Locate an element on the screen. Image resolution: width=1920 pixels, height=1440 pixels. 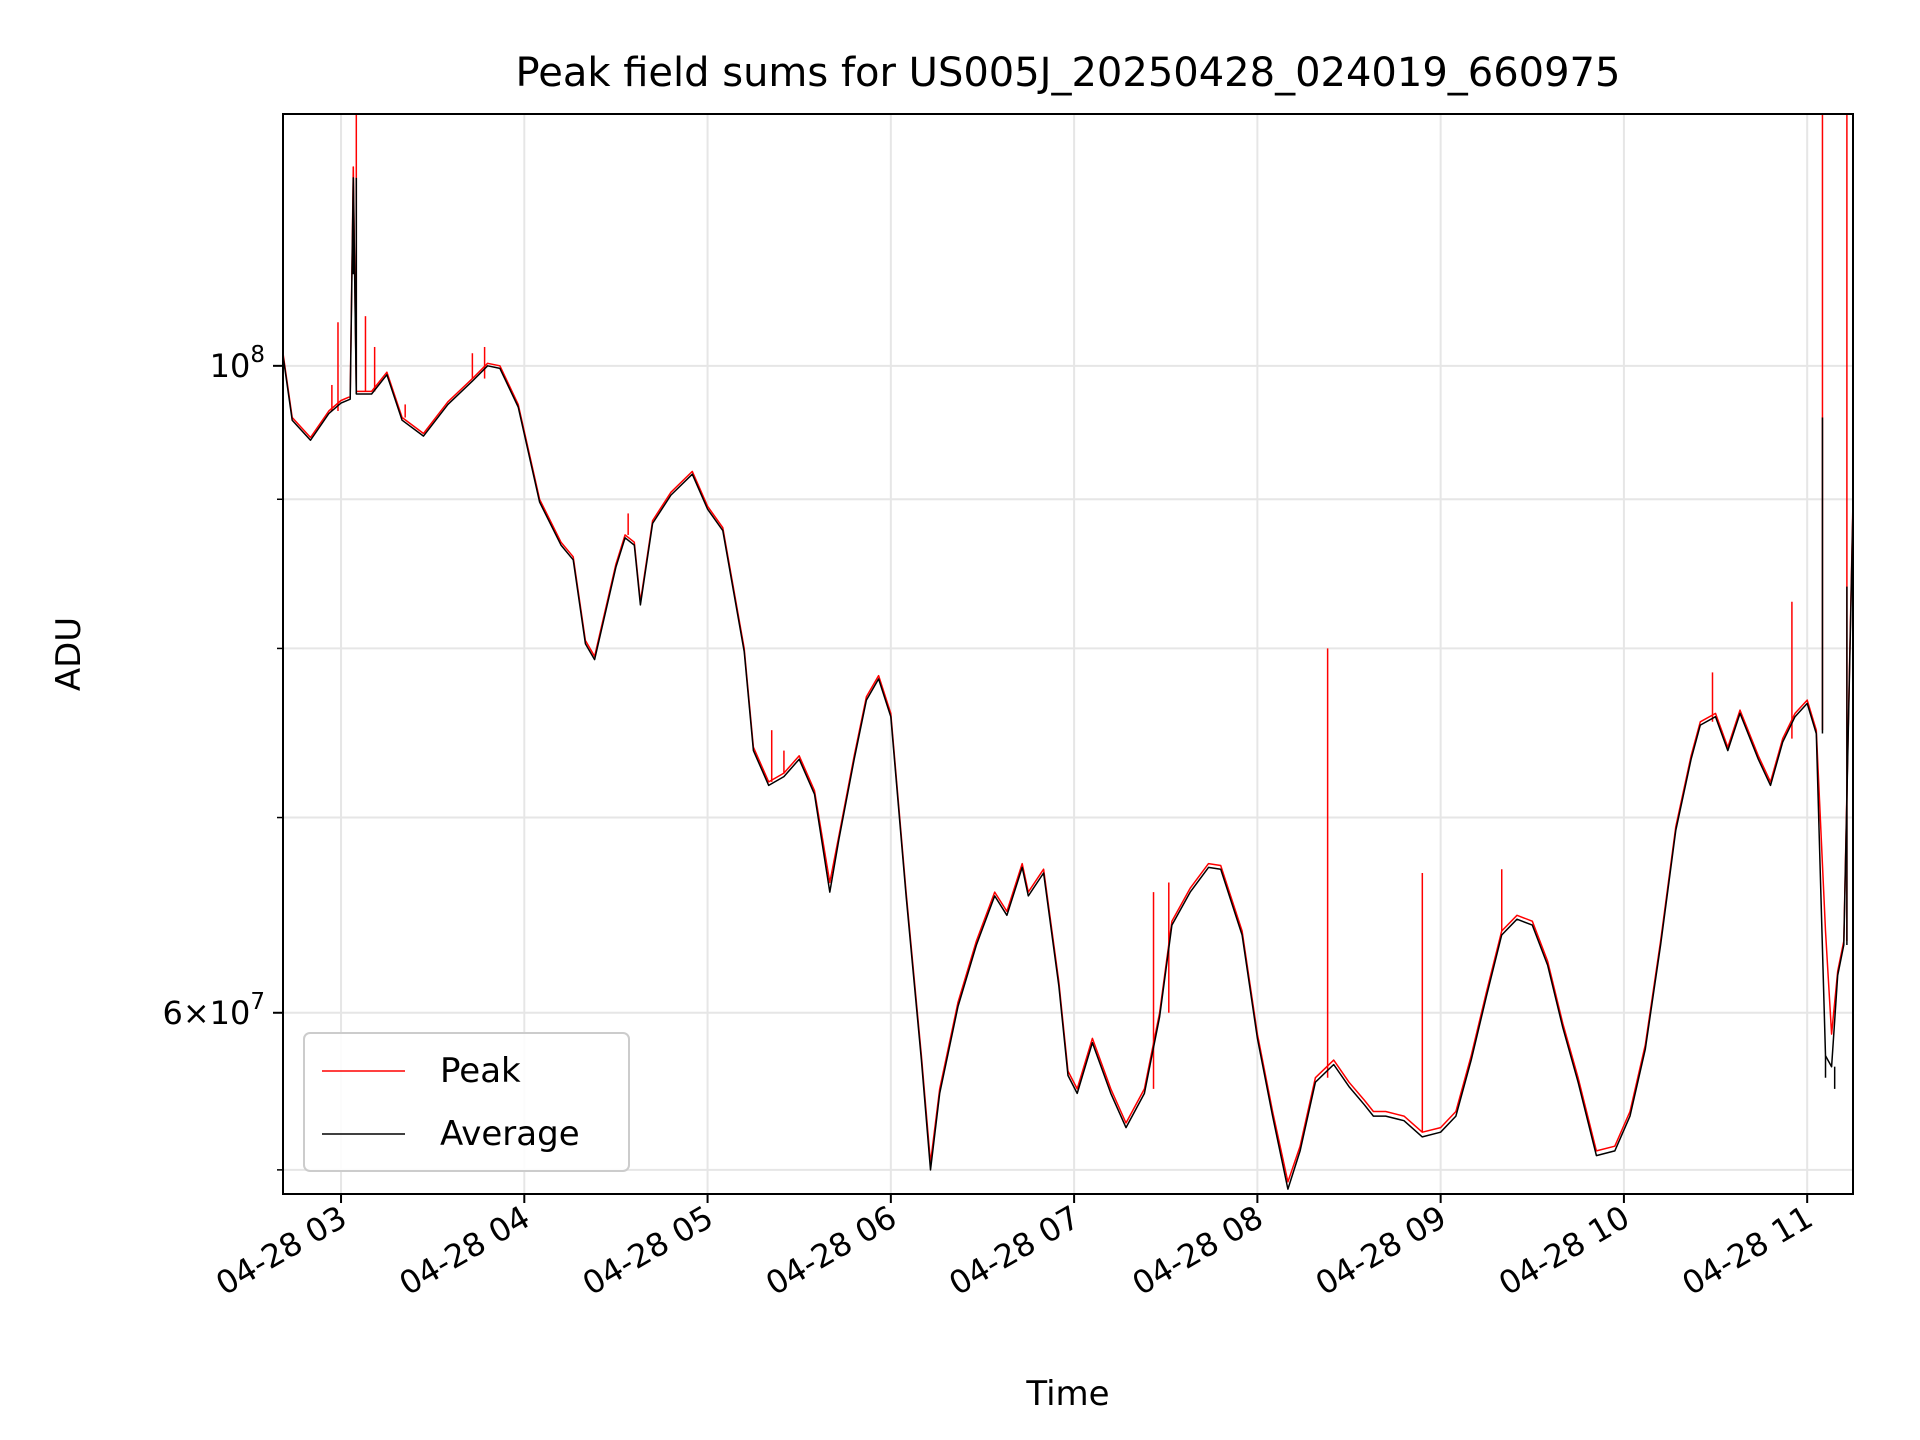
x-axis-label: Time is located at coordinates (1067, 1394).